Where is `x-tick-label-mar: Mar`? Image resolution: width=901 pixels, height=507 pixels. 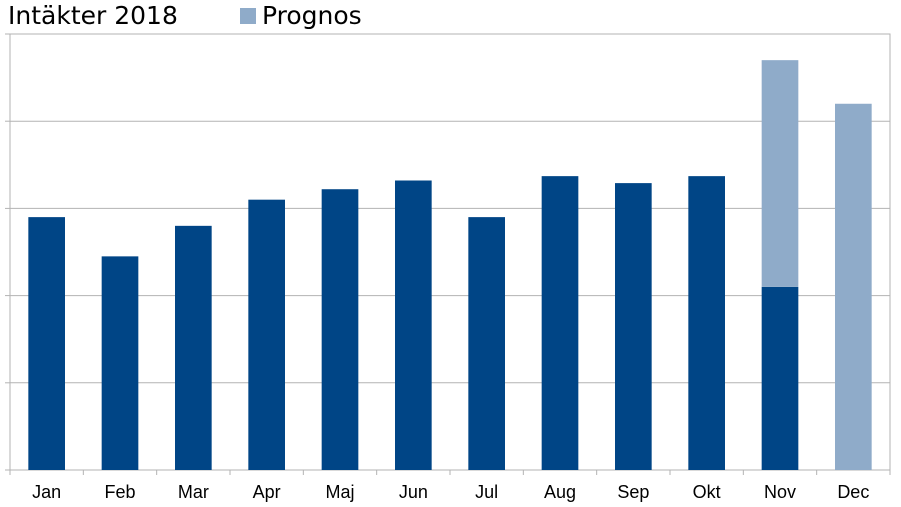 x-tick-label-mar: Mar is located at coordinates (193, 492).